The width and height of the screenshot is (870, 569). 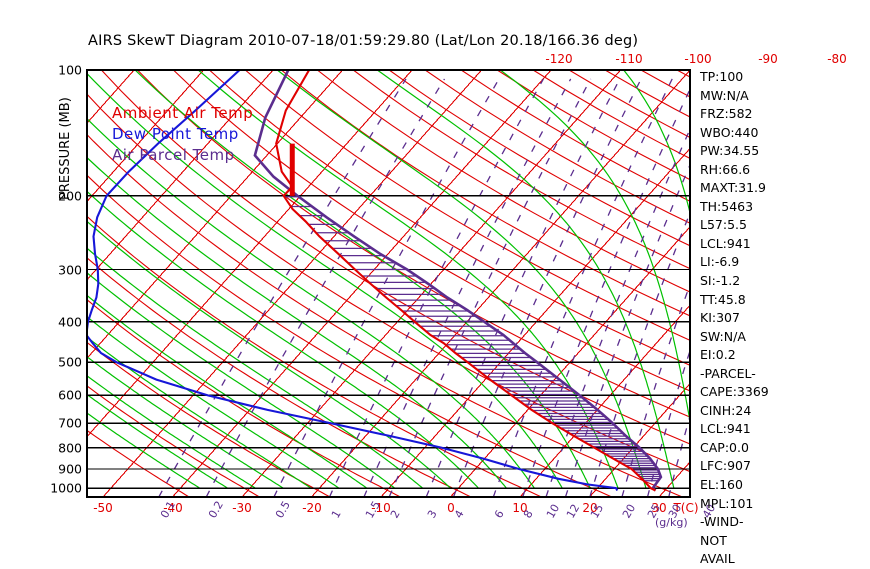 I want to click on pressure-tick: 700, so click(x=61, y=423).